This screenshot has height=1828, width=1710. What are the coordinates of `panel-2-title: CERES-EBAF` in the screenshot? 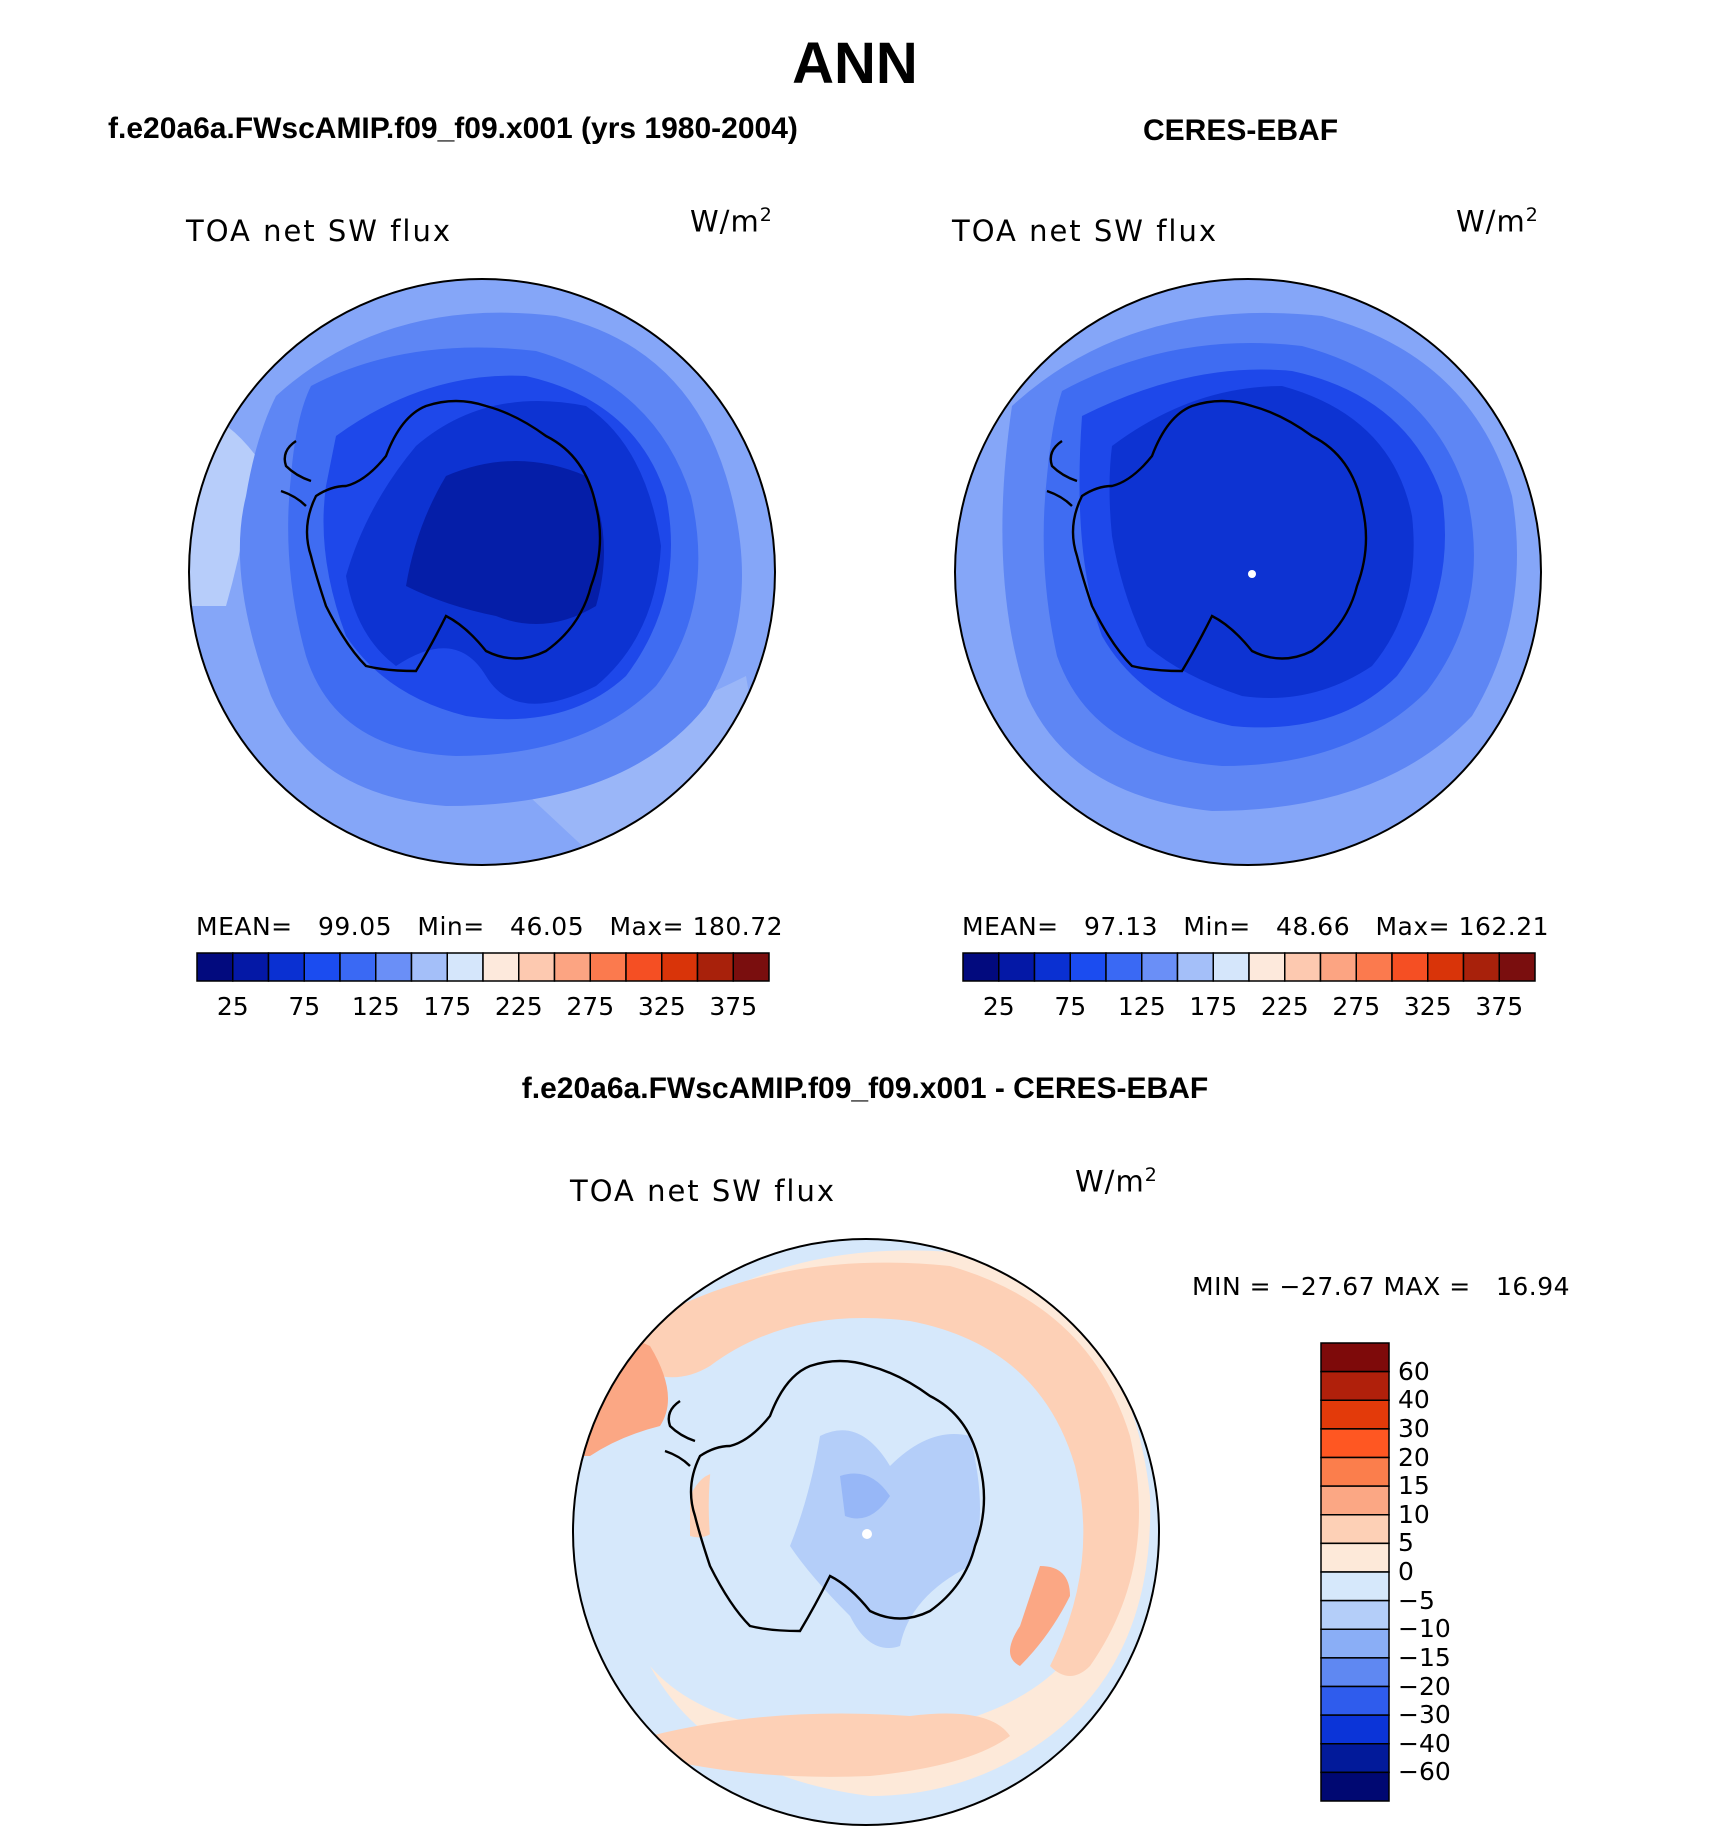 It's located at (1241, 130).